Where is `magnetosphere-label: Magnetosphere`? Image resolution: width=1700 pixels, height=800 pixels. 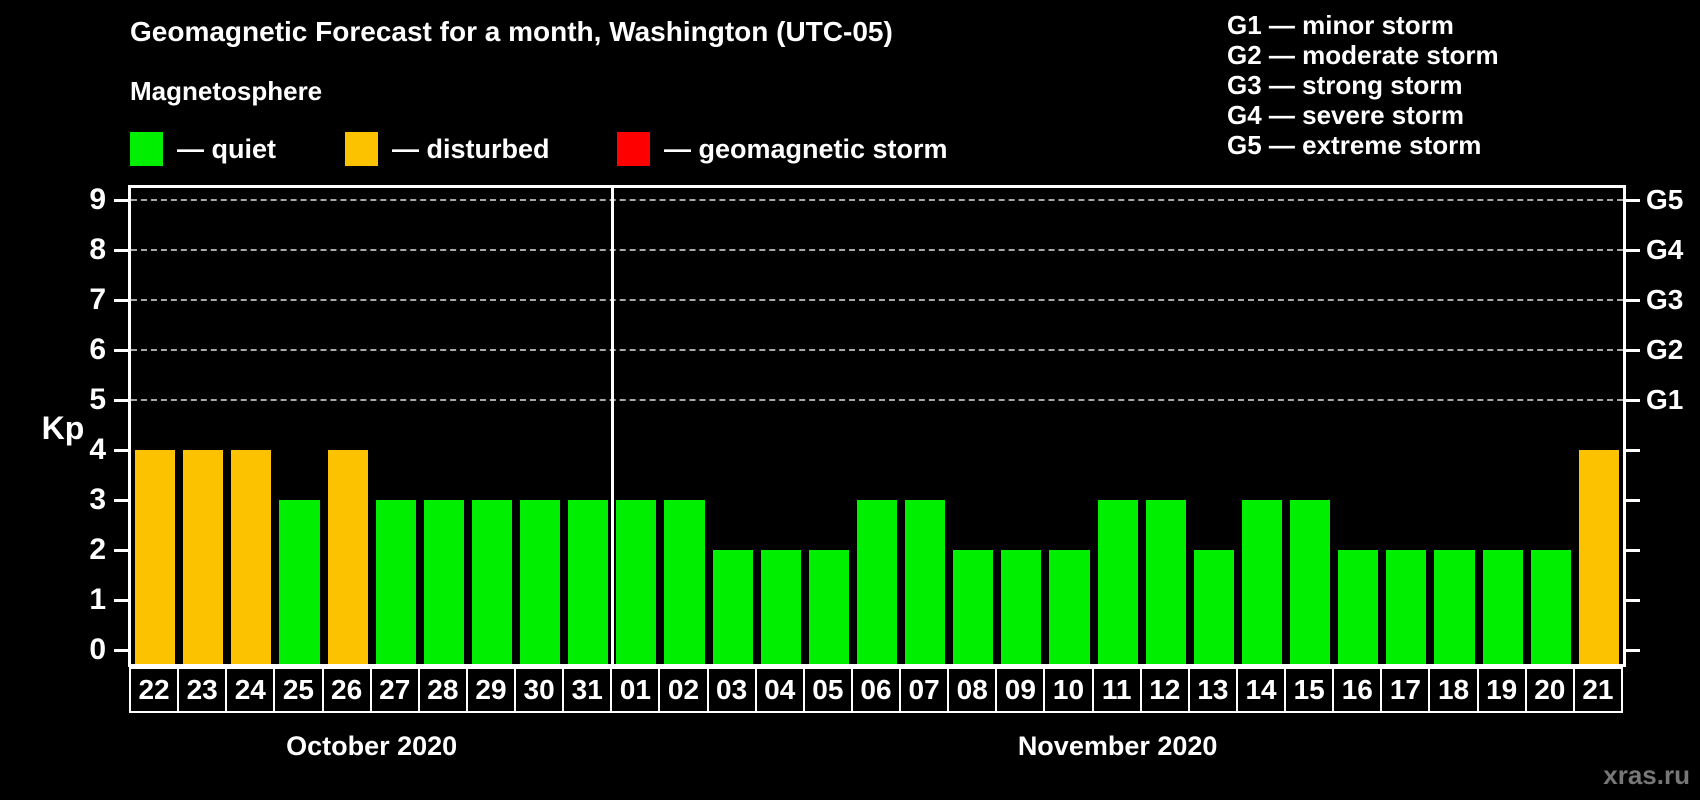
magnetosphere-label: Magnetosphere is located at coordinates (226, 91).